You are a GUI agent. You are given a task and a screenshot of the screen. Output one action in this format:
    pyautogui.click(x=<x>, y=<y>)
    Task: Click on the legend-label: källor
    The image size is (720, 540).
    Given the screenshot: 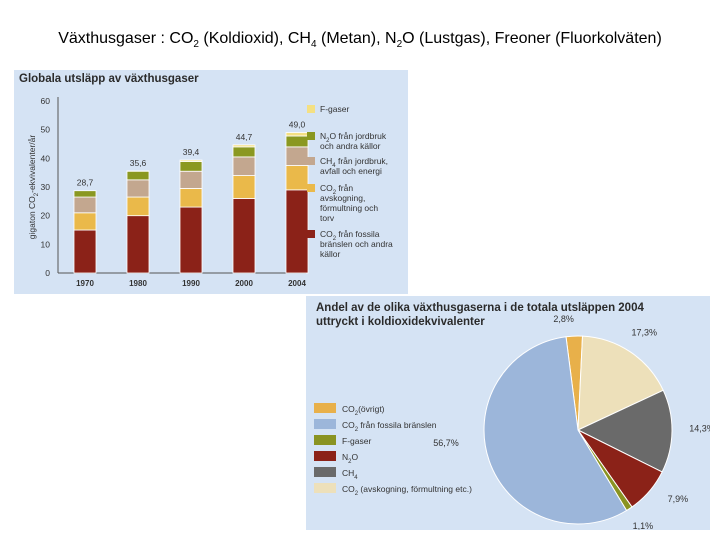 What is the action you would take?
    pyautogui.click(x=330, y=254)
    